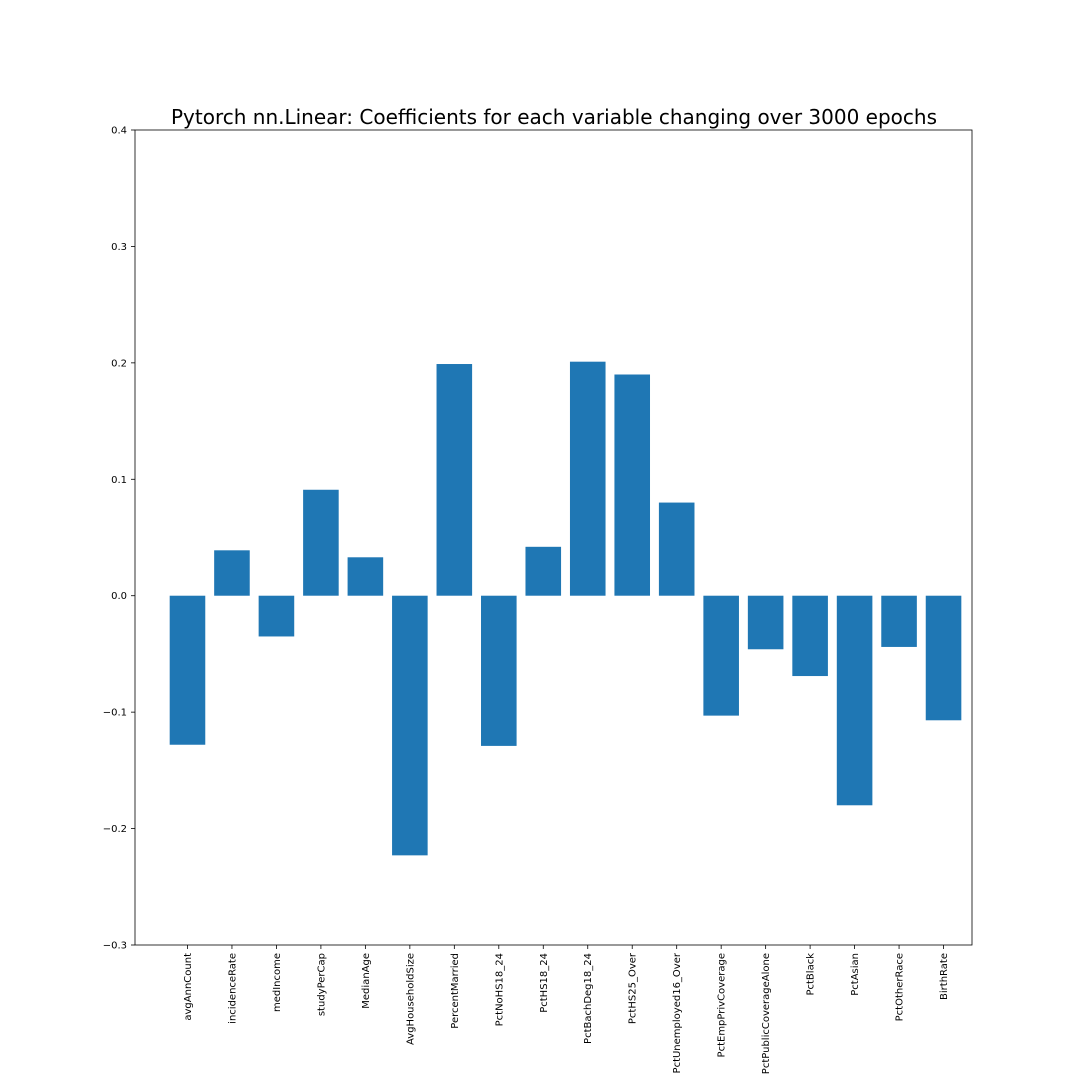  Describe the element at coordinates (854, 700) in the screenshot. I see `bar-PctAsian` at that location.